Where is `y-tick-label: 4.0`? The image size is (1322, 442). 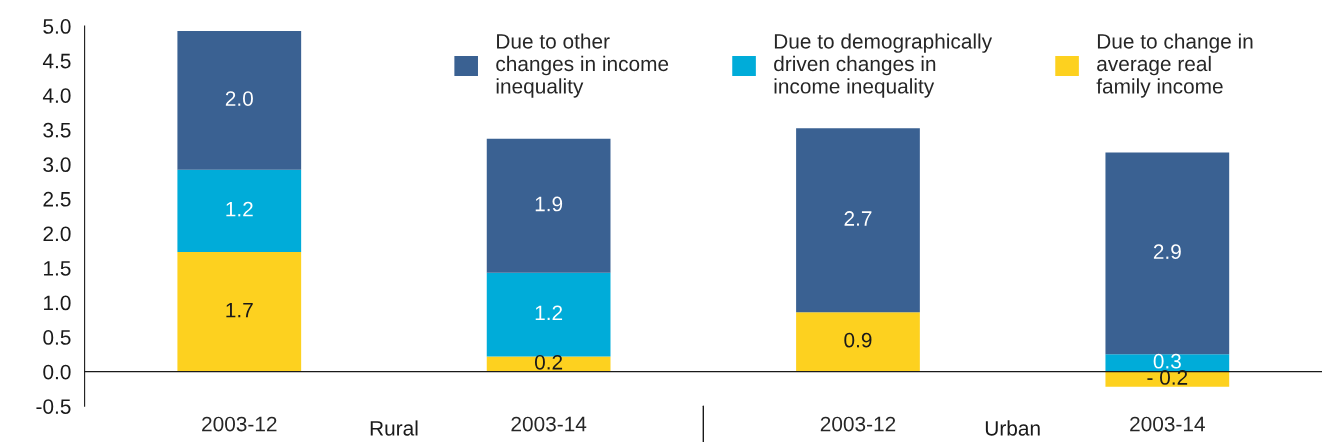 y-tick-label: 4.0 is located at coordinates (56, 95).